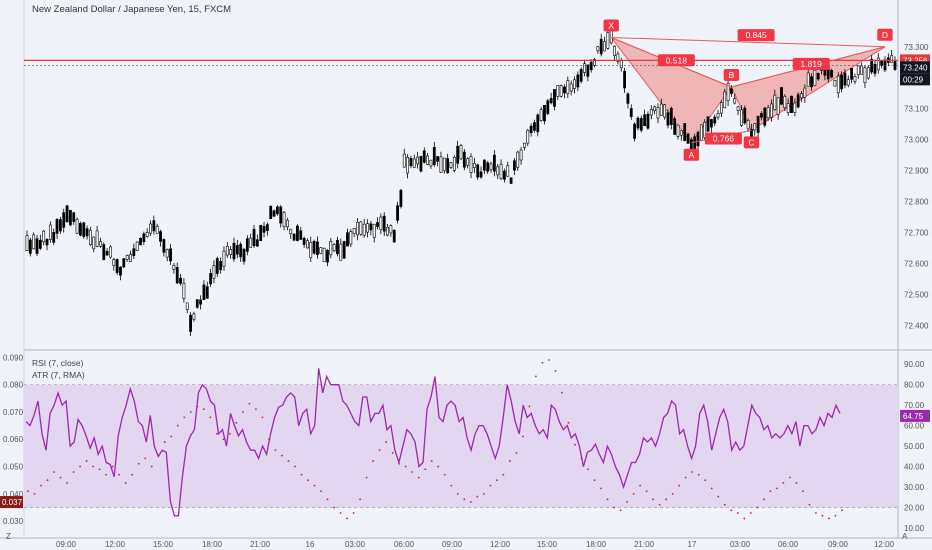 The width and height of the screenshot is (932, 550). What do you see at coordinates (611, 25) in the screenshot?
I see `pattern-point-x-box` at bounding box center [611, 25].